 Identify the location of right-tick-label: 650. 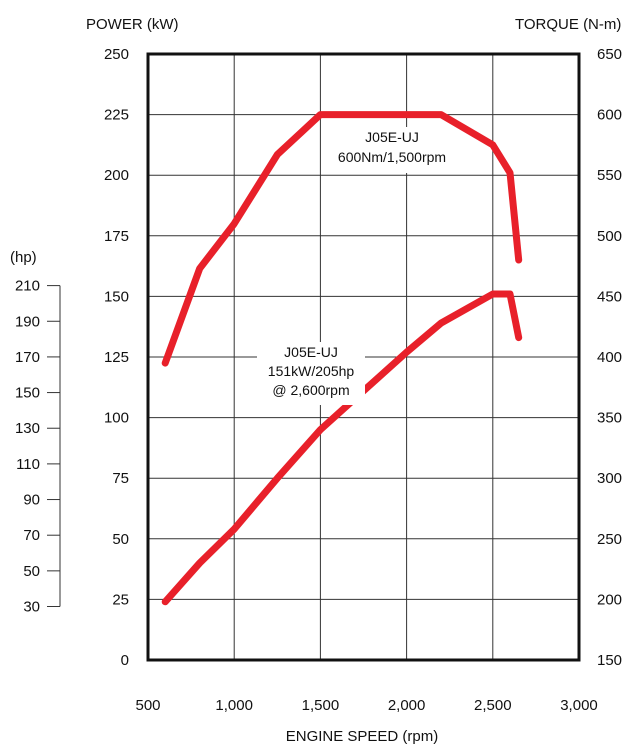
(609, 54).